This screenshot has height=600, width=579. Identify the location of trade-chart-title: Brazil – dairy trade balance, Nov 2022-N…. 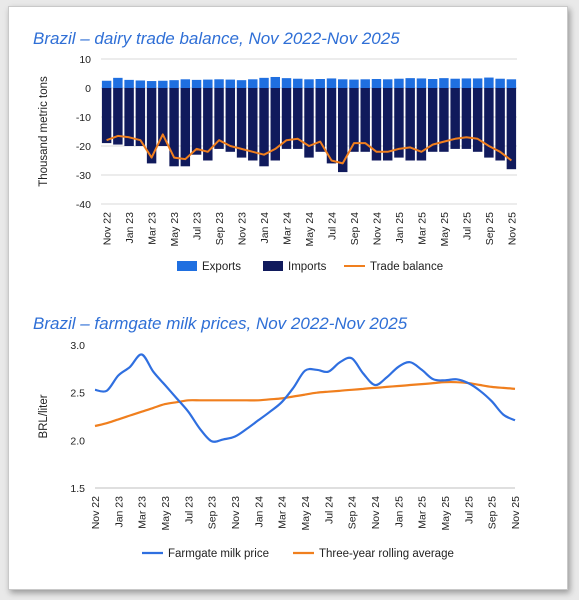
(216, 38).